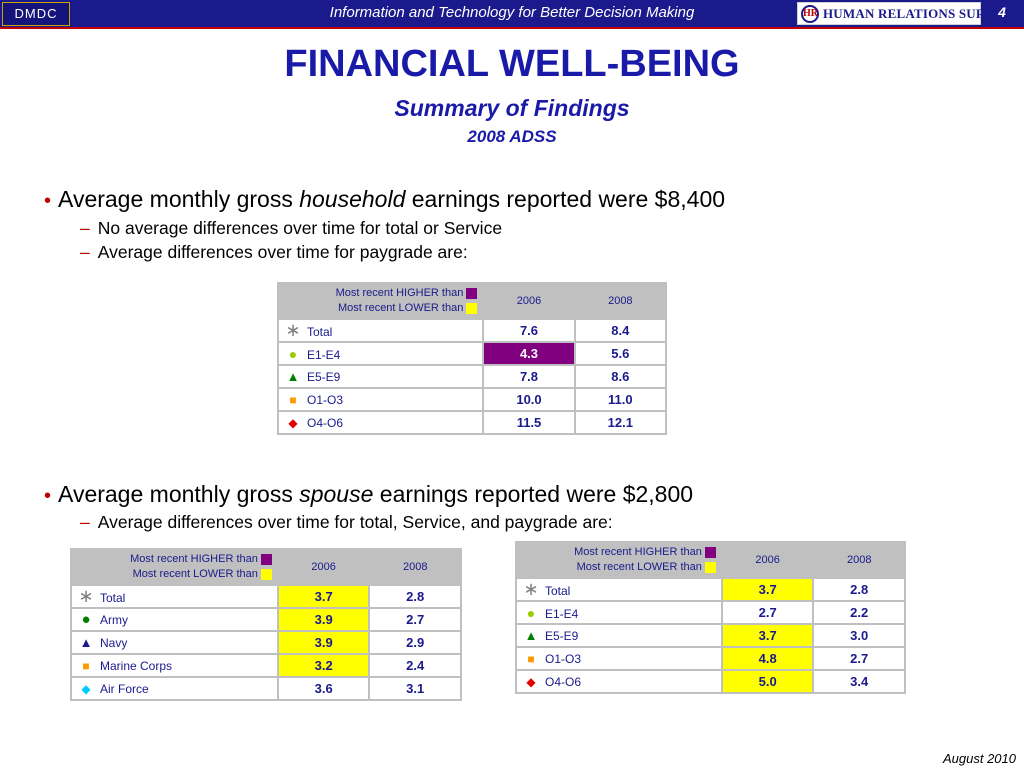 The image size is (1024, 768). What do you see at coordinates (266, 559) in the screenshot?
I see `higher-swatch` at bounding box center [266, 559].